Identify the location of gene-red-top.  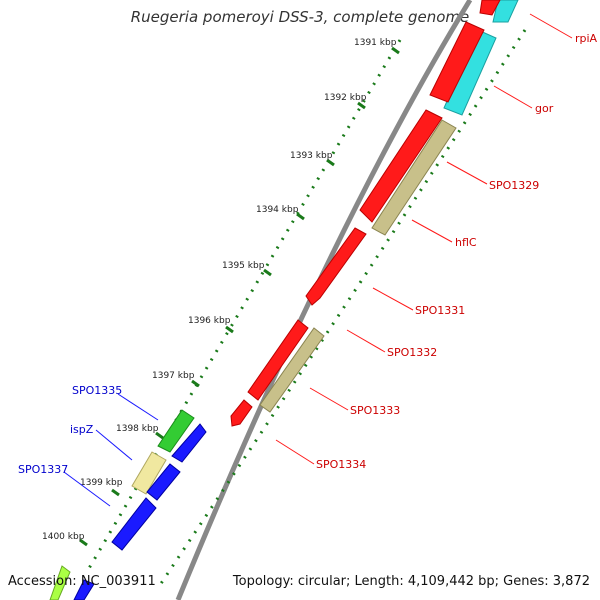
(490, 8).